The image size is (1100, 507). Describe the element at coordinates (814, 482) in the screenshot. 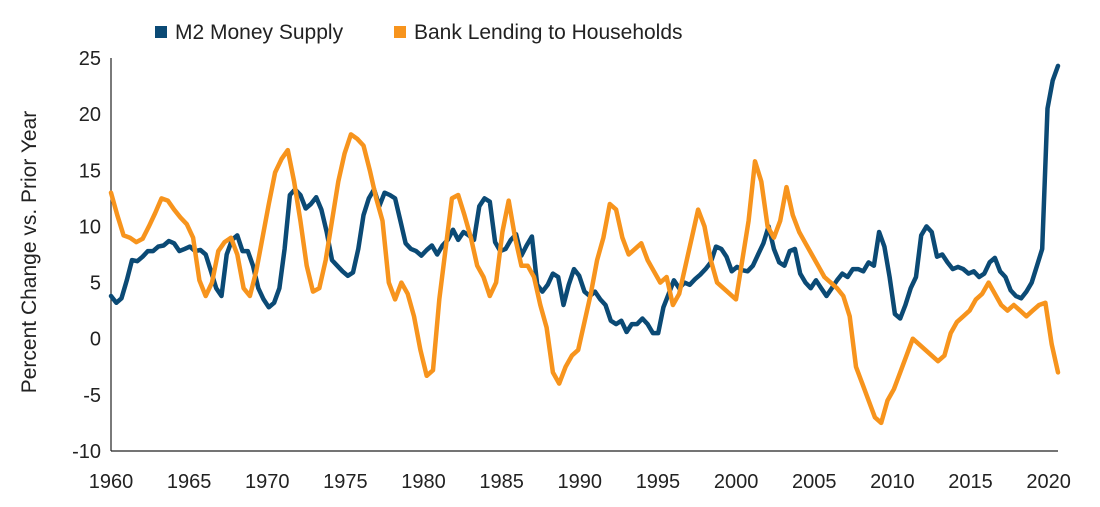

I see `x-tick-label: 2005` at that location.